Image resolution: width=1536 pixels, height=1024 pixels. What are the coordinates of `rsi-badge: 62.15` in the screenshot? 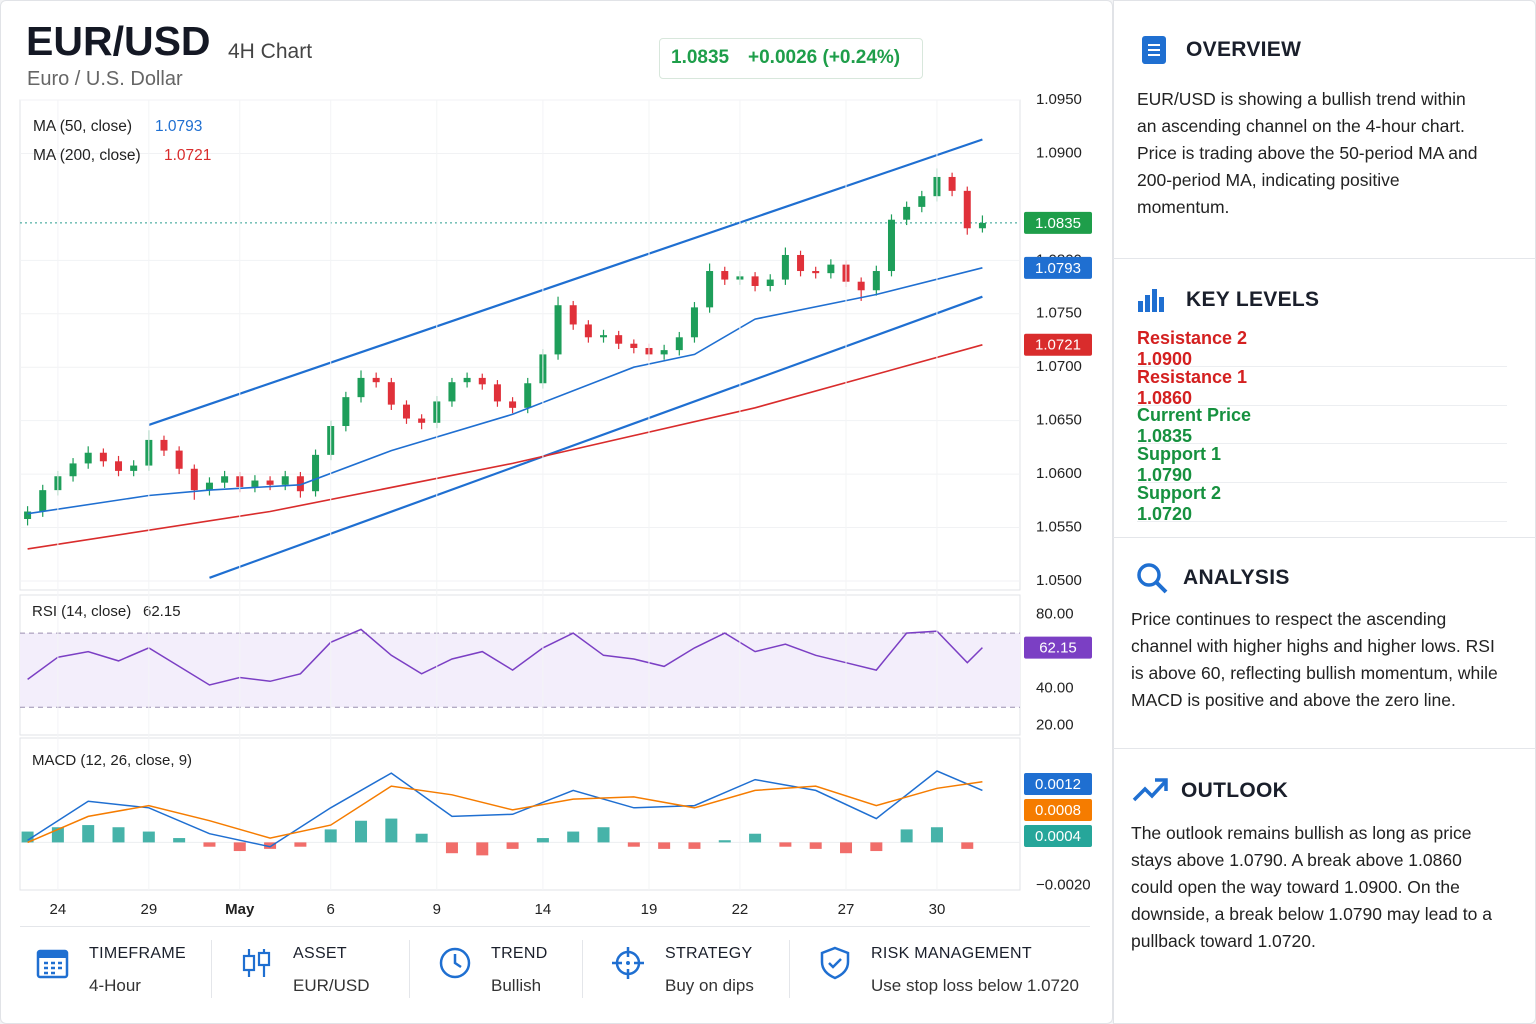 It's located at (1058, 648).